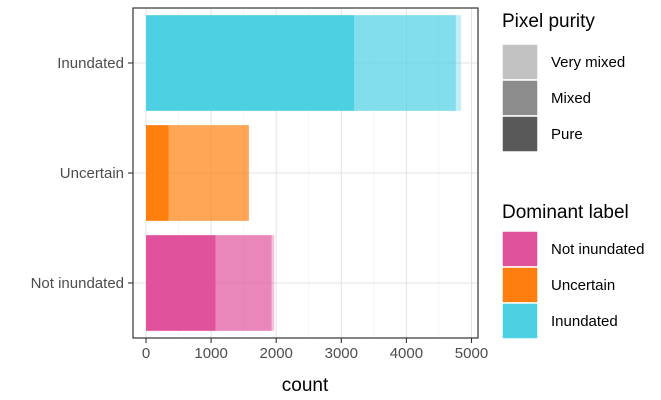  What do you see at coordinates (405, 63) in the screenshot?
I see `bar-inundated-mixed` at bounding box center [405, 63].